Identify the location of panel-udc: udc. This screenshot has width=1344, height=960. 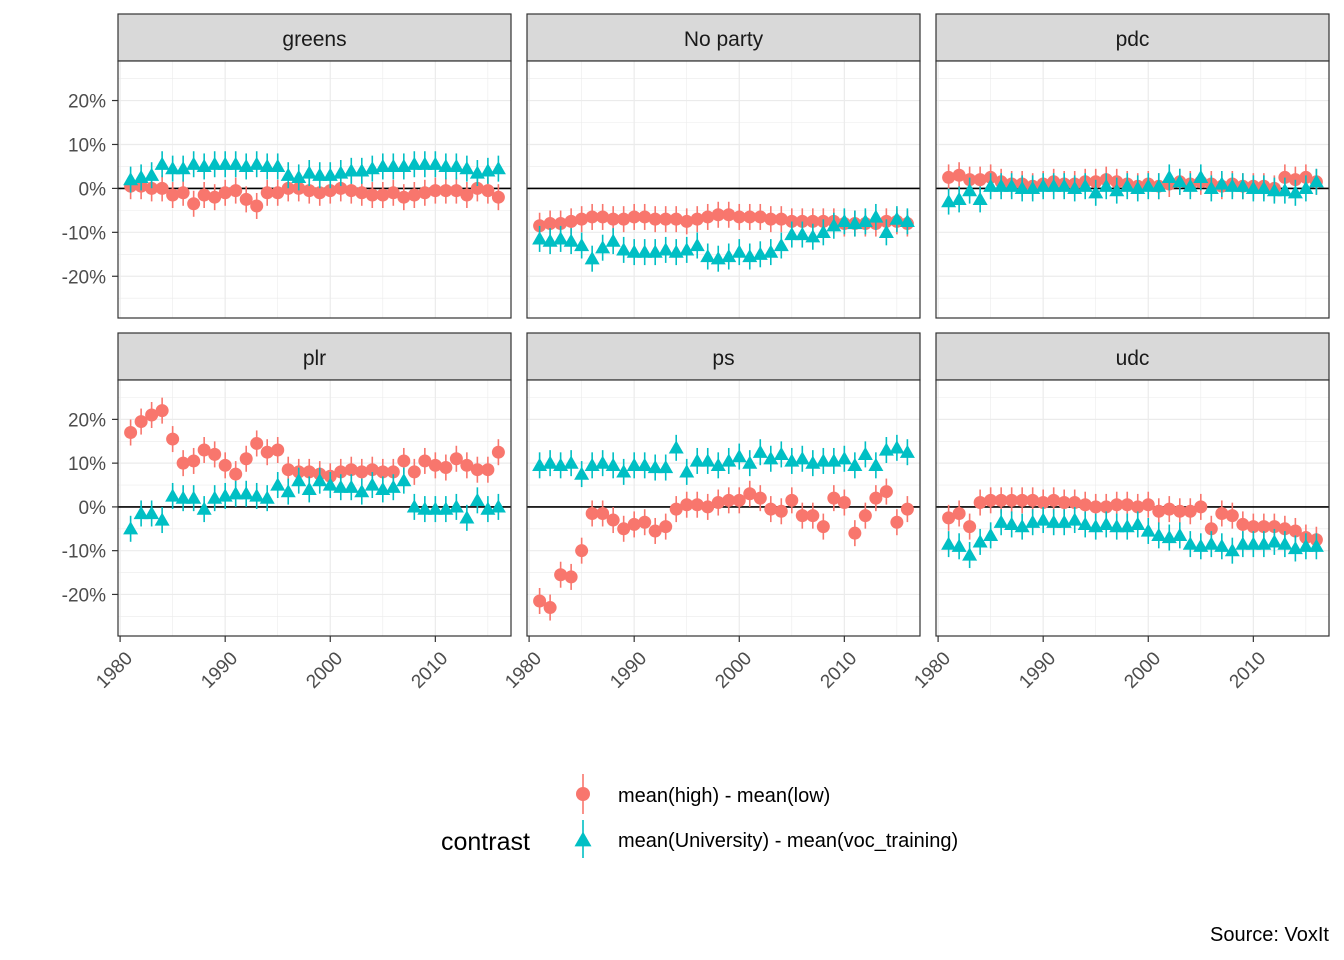
(1132, 484).